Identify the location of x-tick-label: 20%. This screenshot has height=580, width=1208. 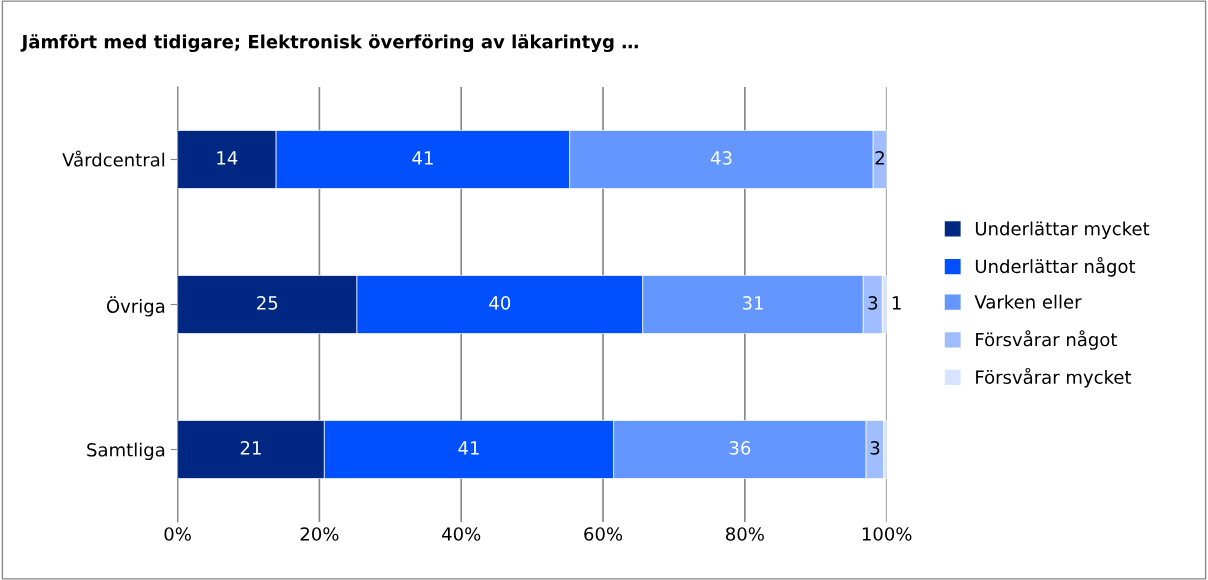
(319, 534).